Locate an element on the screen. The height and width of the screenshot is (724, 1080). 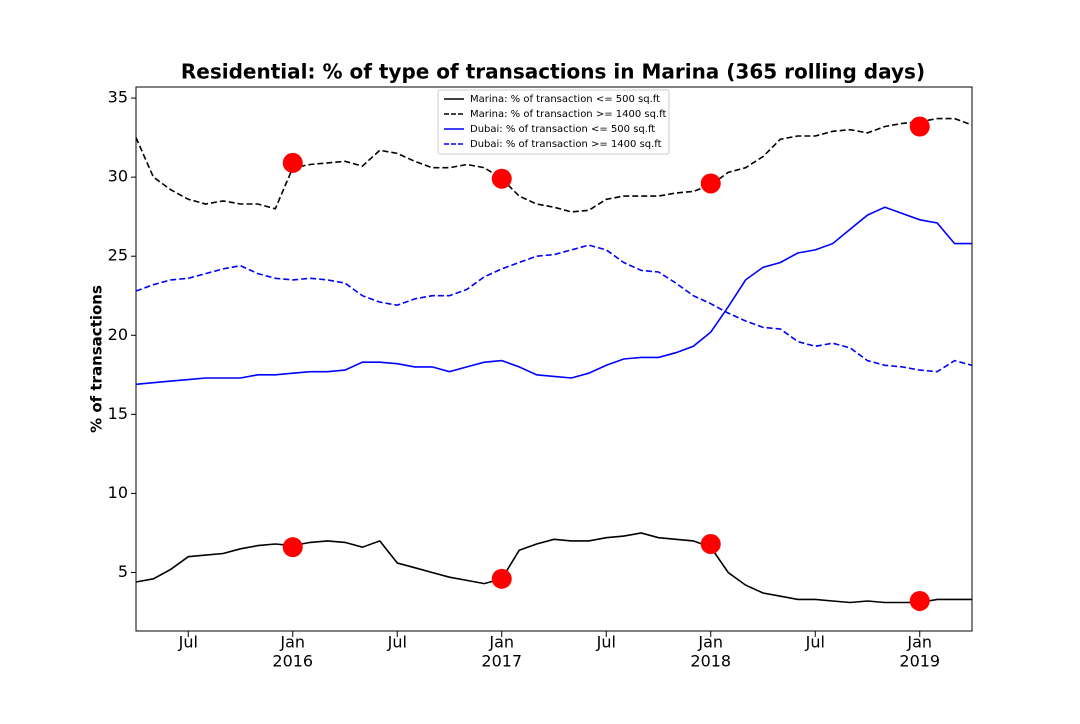
y-tick-label: 5 is located at coordinates (123, 571).